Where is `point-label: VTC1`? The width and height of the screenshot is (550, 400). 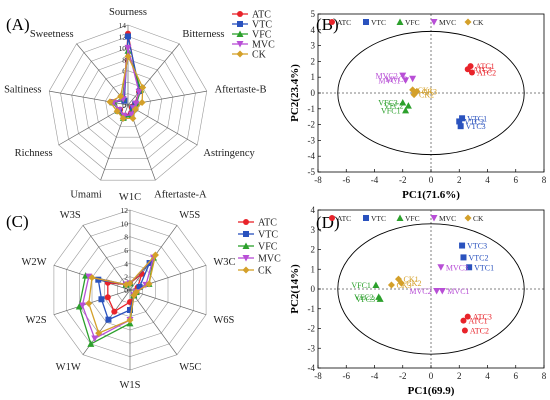 point-label: VTC1 is located at coordinates (484, 267).